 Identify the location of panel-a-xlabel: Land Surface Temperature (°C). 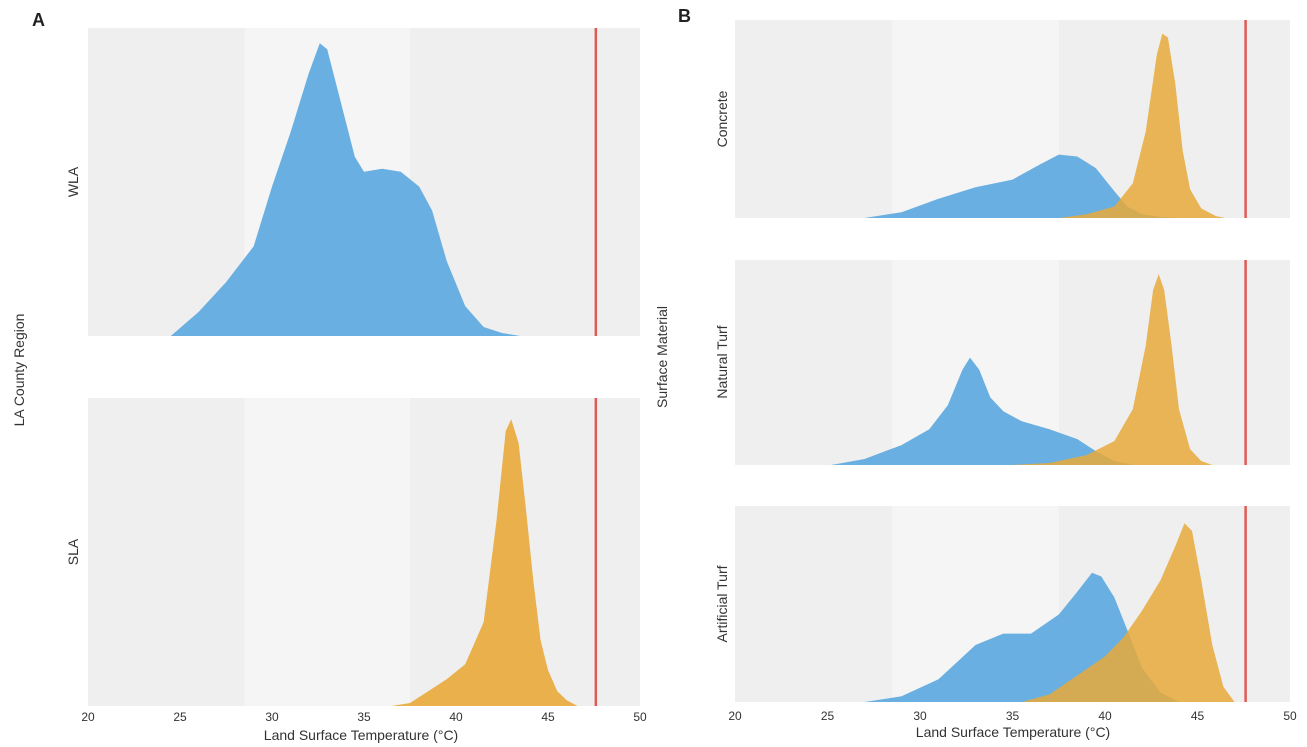
(361, 735).